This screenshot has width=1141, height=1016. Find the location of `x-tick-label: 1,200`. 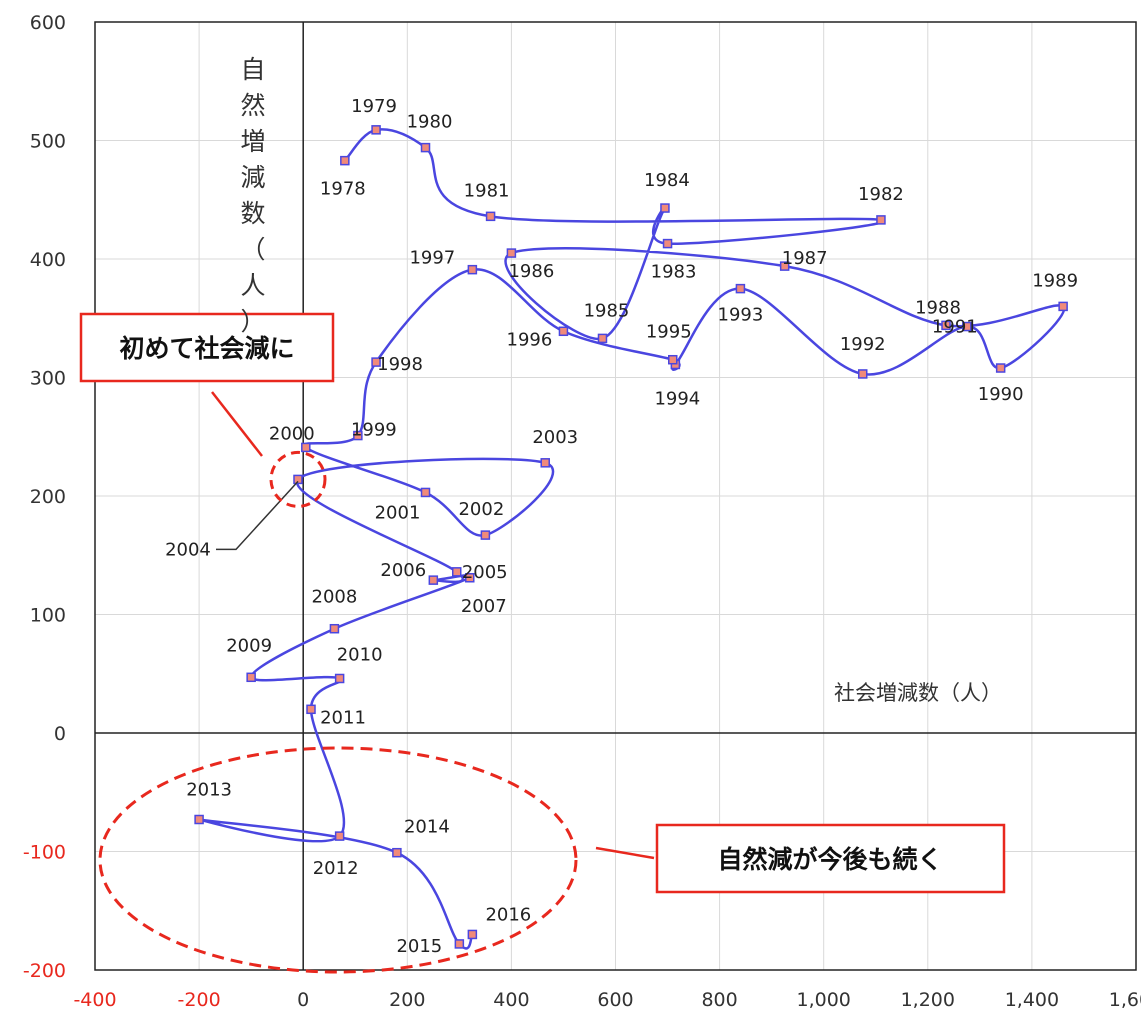

x-tick-label: 1,200 is located at coordinates (928, 1000).